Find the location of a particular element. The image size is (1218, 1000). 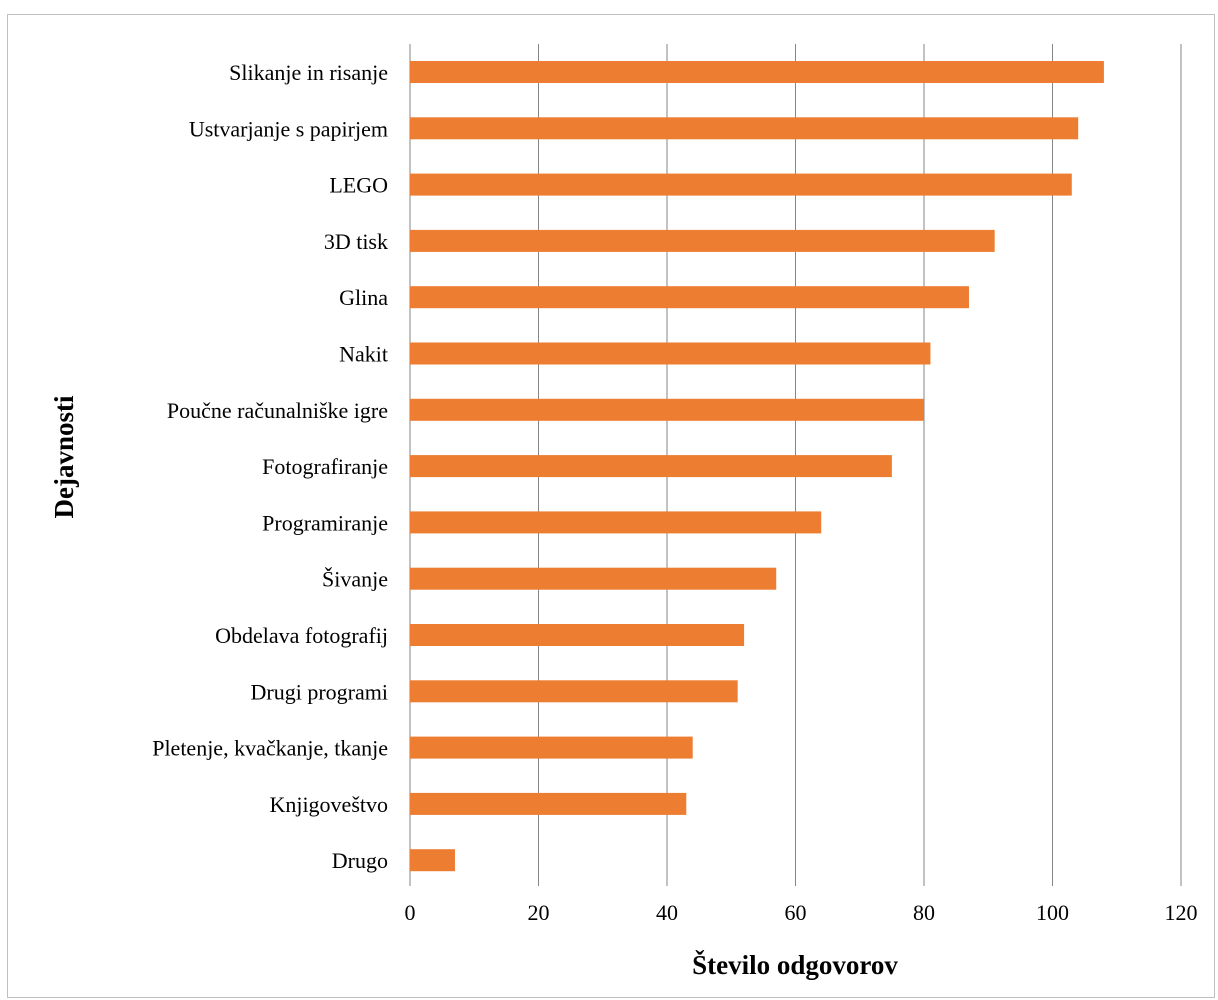

x-tick-label: 60 is located at coordinates (796, 912).